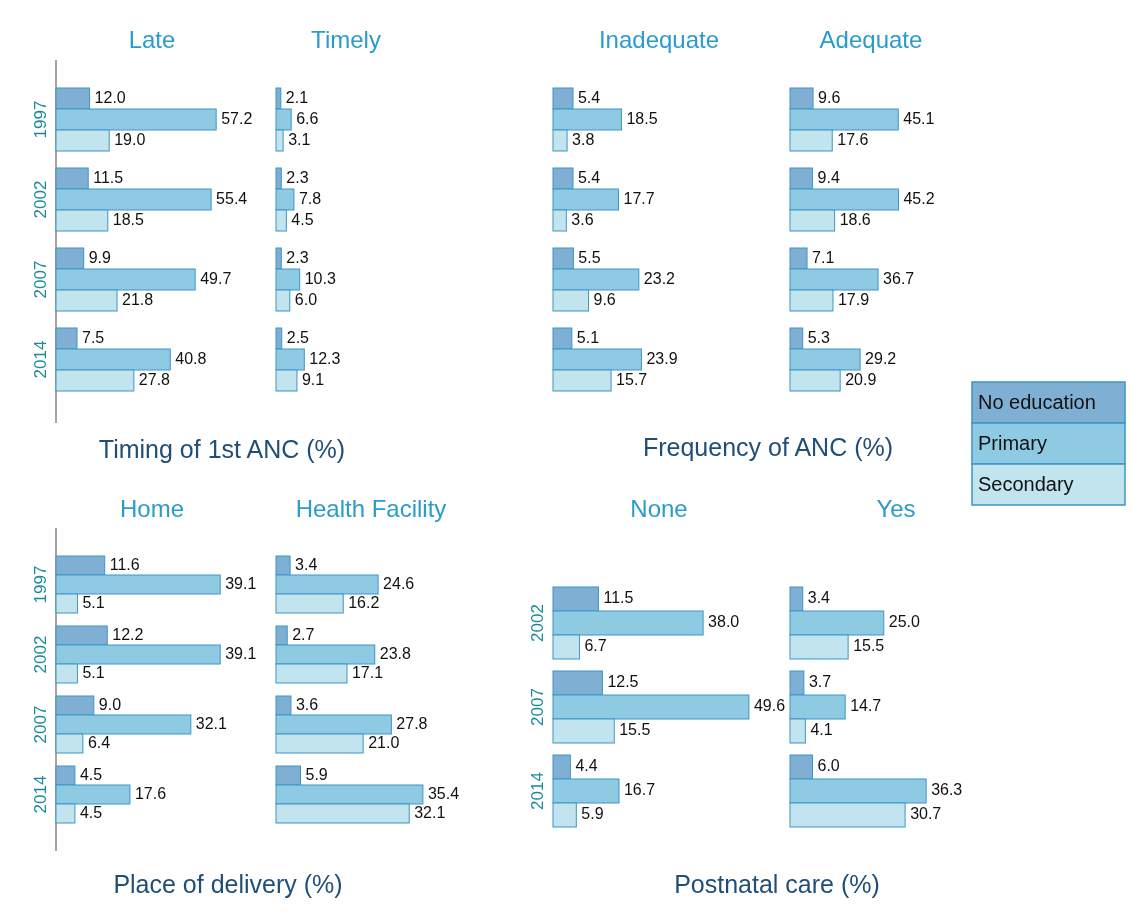  What do you see at coordinates (861, 379) in the screenshot?
I see `data-label: 20.9` at bounding box center [861, 379].